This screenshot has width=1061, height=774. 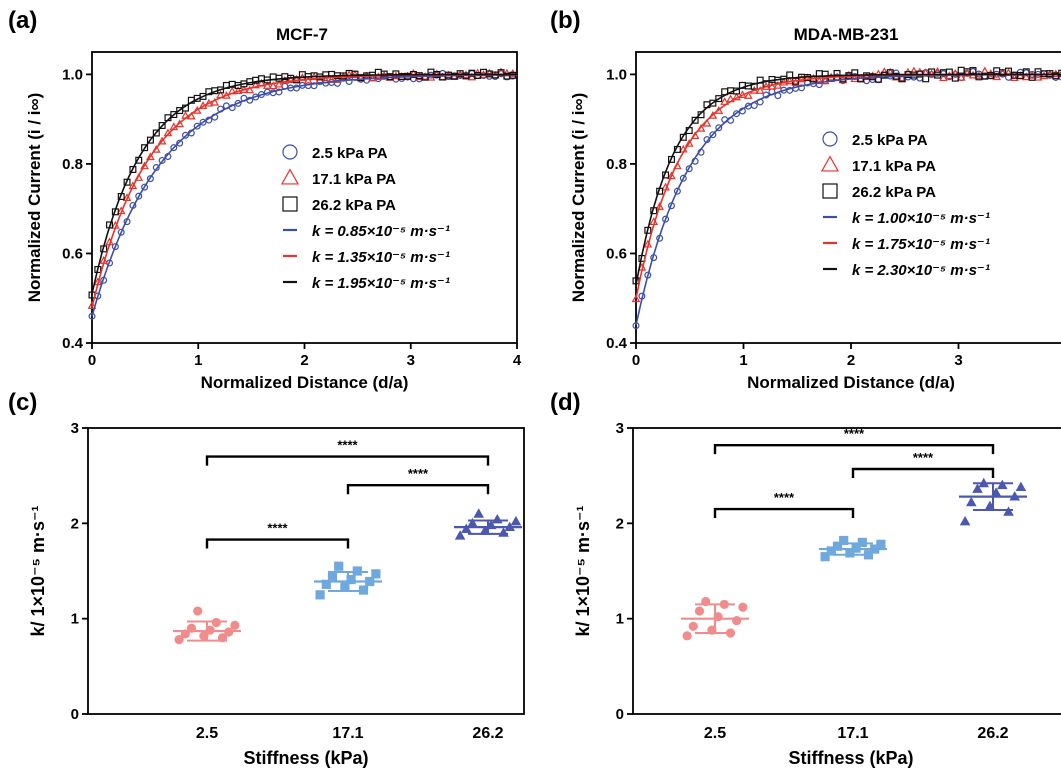 I want to click on y-tick-label: 0.4, so click(x=617, y=343).